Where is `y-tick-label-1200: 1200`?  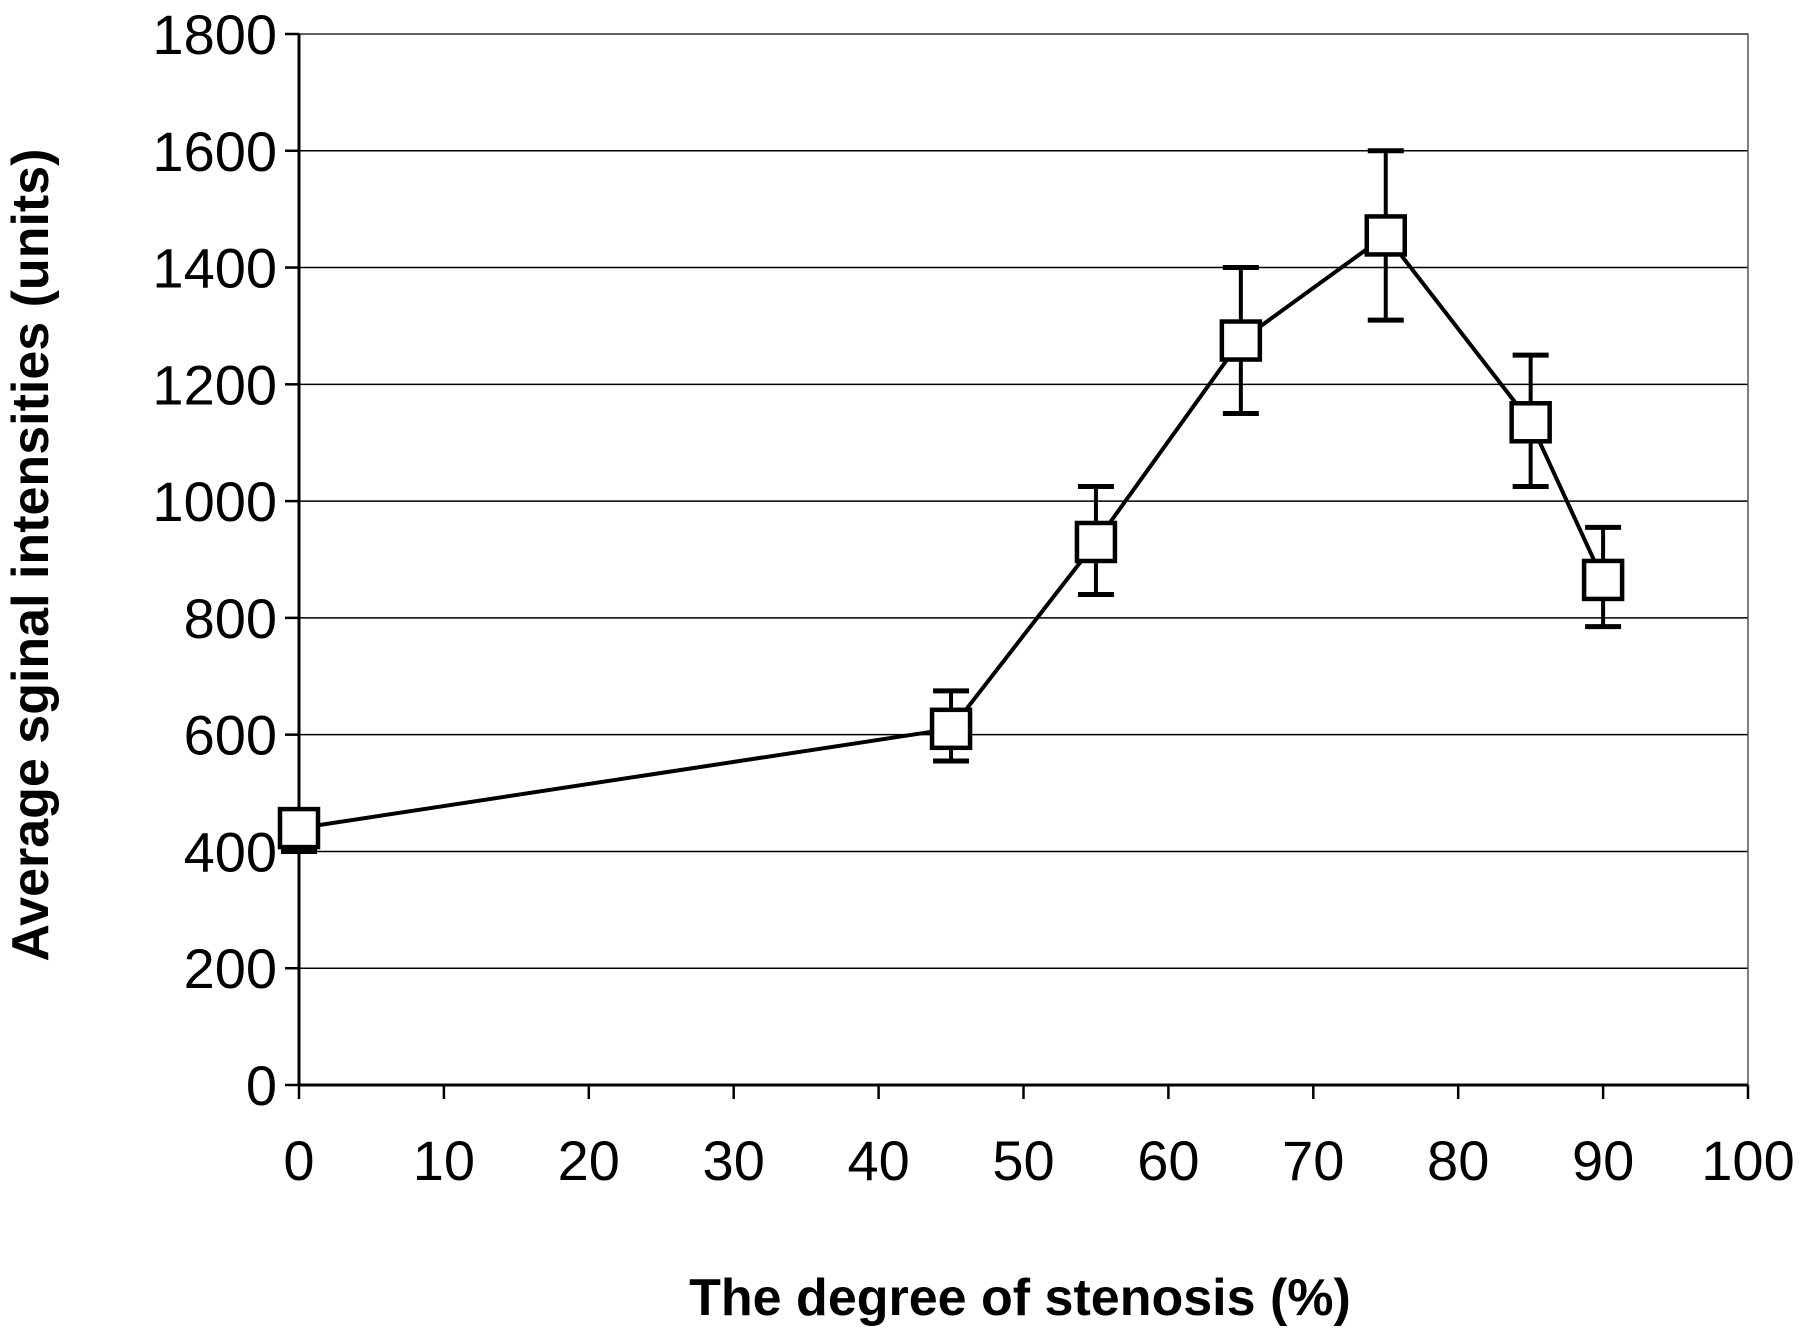 y-tick-label-1200: 1200 is located at coordinates (214, 384).